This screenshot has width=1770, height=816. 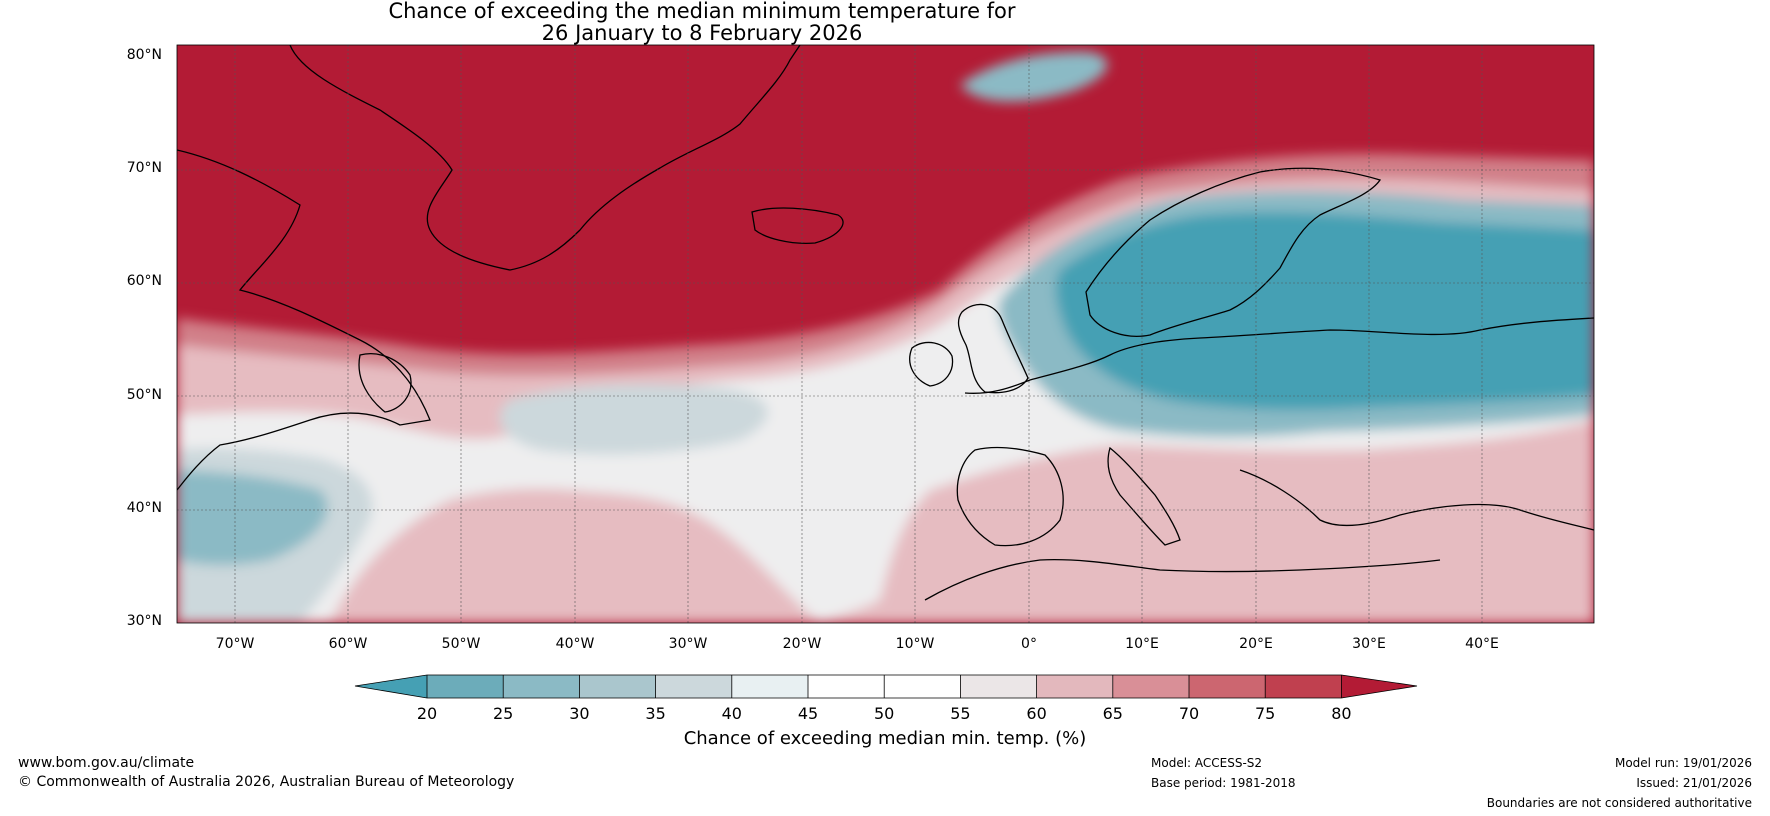 What do you see at coordinates (1010, 496) in the screenshot?
I see `iberia-coast` at bounding box center [1010, 496].